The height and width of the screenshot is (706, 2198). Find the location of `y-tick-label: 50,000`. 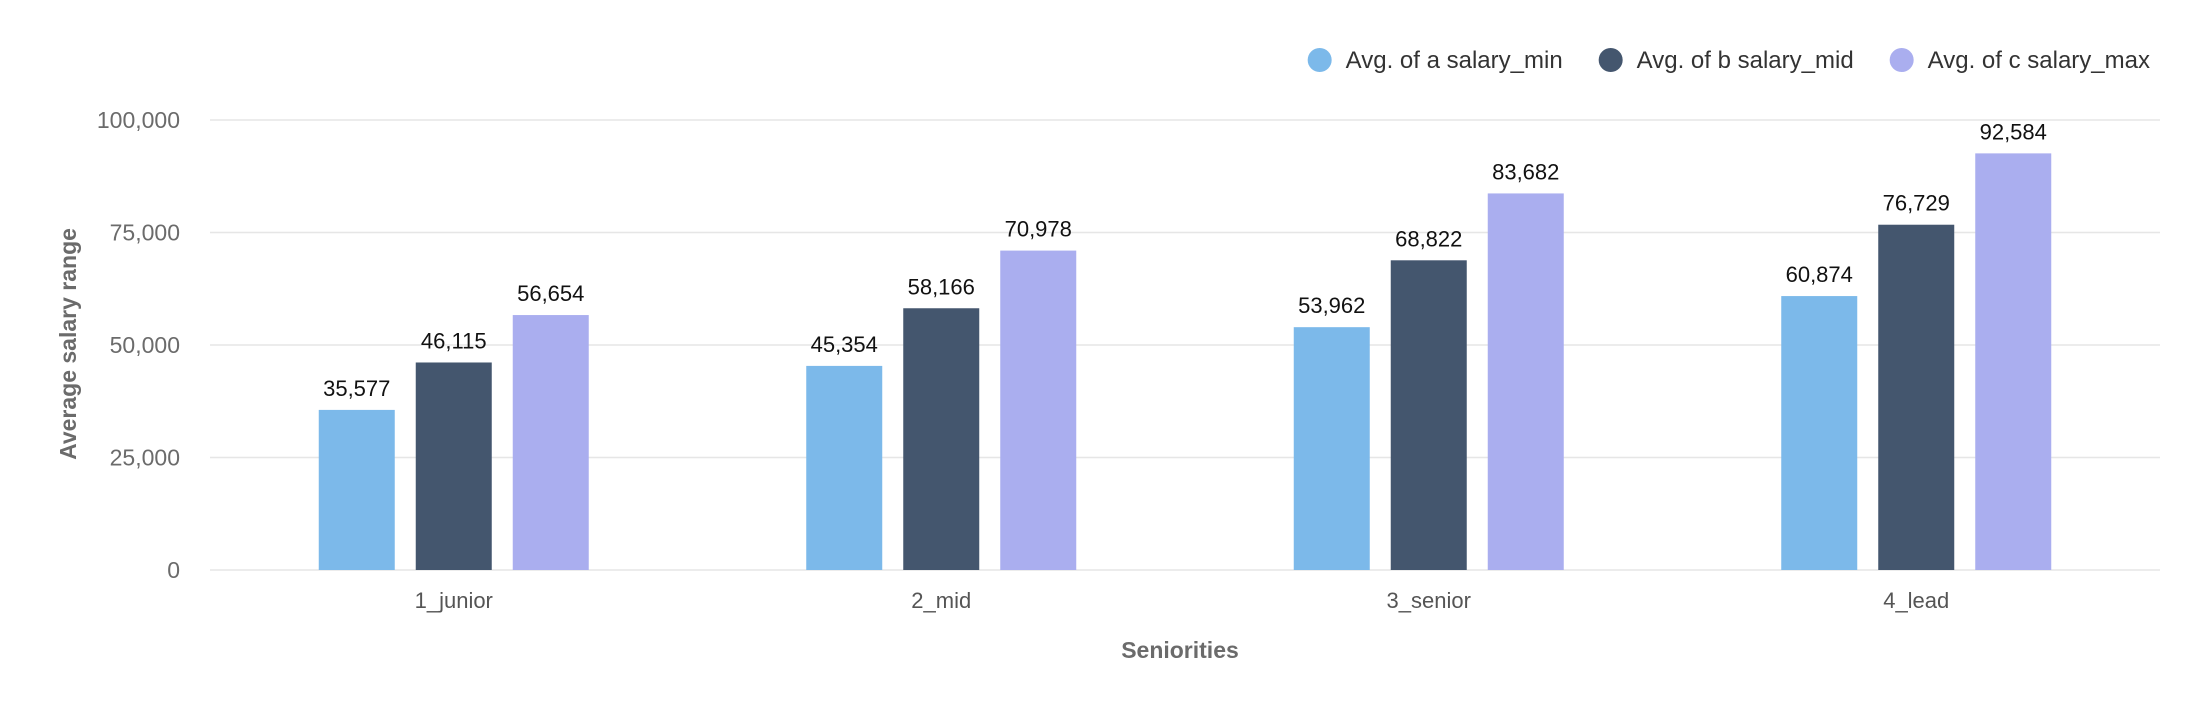

y-tick-label: 50,000 is located at coordinates (145, 345).